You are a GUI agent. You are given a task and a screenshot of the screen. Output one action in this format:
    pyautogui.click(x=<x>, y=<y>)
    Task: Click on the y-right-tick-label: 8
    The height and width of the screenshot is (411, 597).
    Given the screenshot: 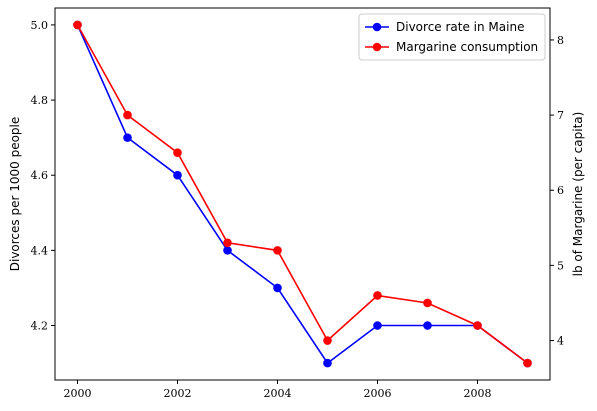 What is the action you would take?
    pyautogui.click(x=560, y=40)
    